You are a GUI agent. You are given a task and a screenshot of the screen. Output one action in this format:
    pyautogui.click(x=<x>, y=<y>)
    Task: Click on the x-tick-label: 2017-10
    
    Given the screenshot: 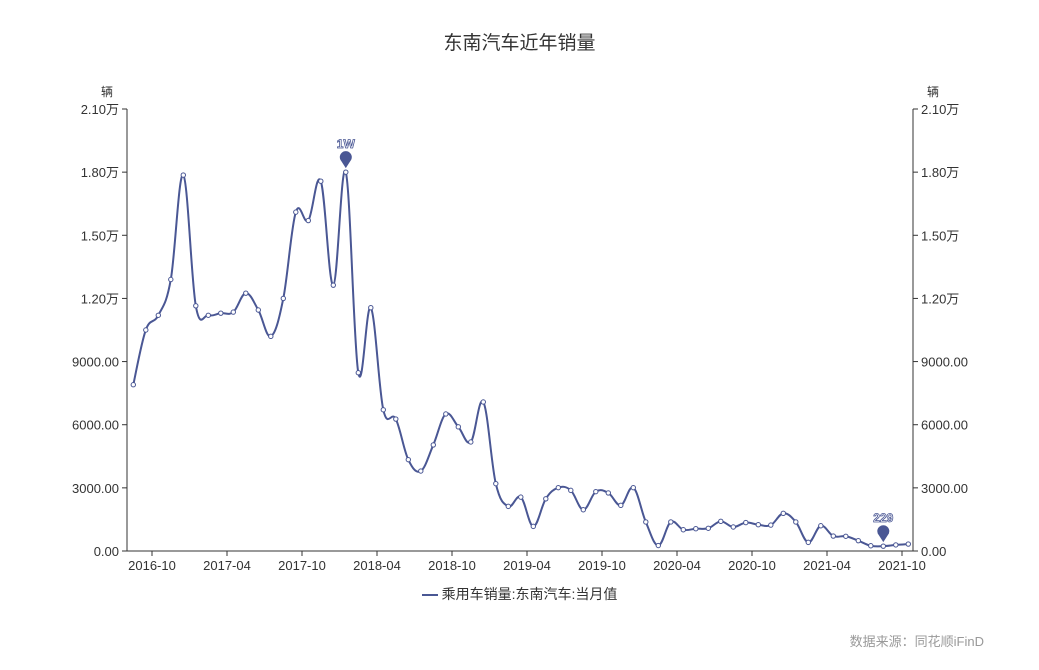 What is the action you would take?
    pyautogui.click(x=302, y=565)
    